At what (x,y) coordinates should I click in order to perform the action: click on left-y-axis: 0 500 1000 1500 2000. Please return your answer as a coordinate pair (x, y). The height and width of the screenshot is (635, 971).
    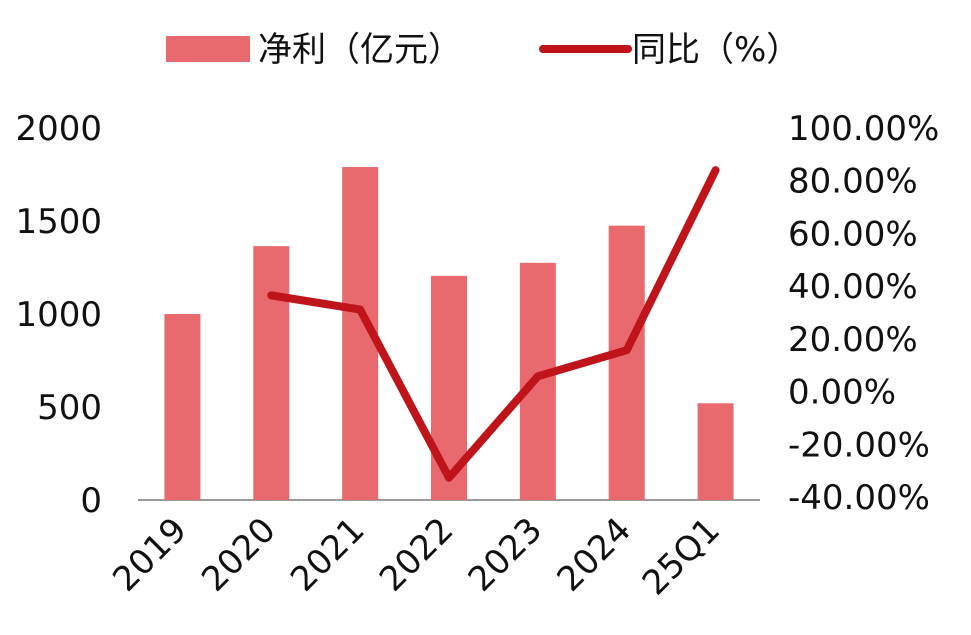
    Looking at the image, I should click on (58, 315).